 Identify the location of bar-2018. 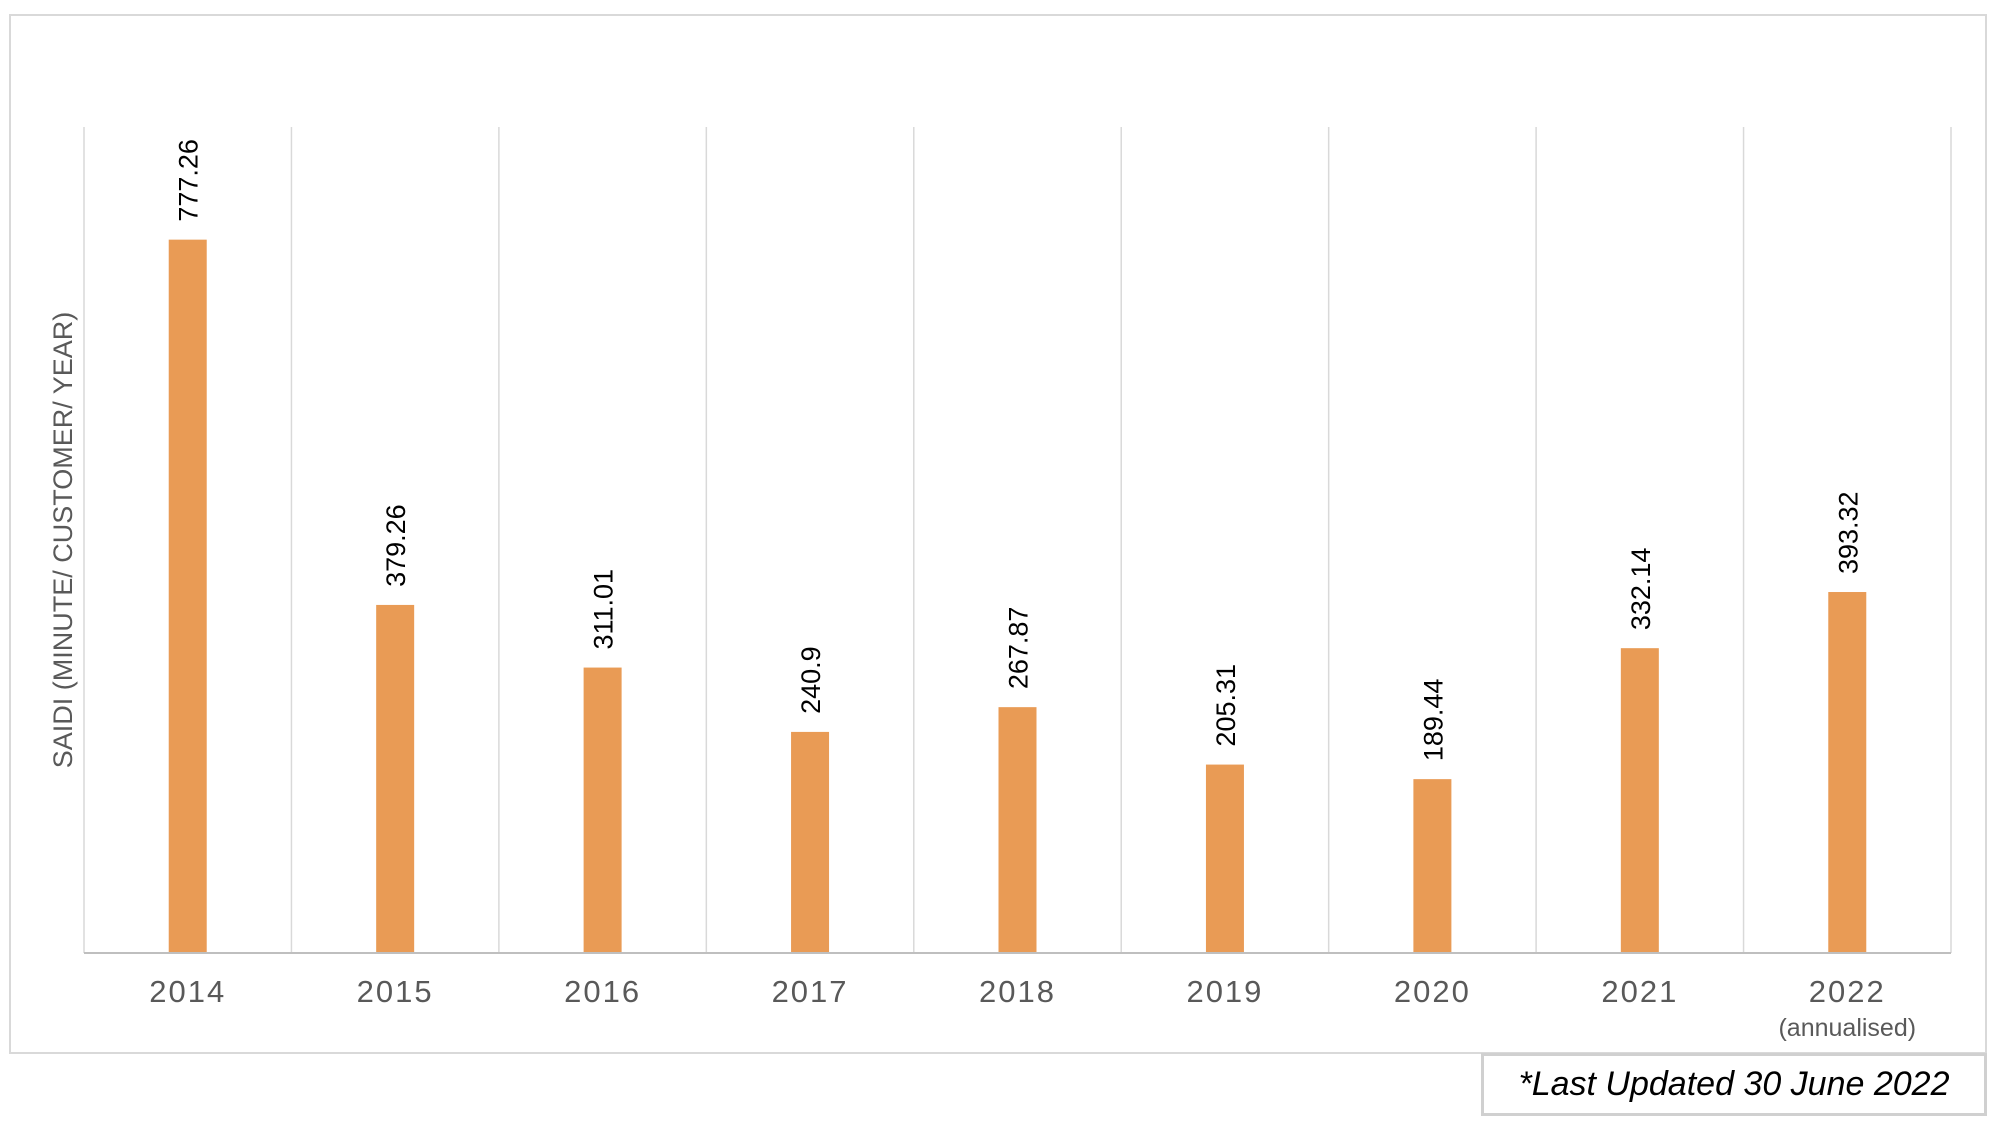
(1017, 830).